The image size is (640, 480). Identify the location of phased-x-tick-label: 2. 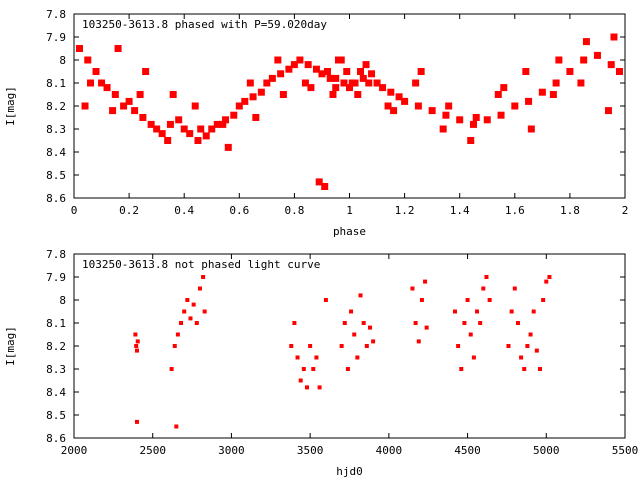
(625, 210).